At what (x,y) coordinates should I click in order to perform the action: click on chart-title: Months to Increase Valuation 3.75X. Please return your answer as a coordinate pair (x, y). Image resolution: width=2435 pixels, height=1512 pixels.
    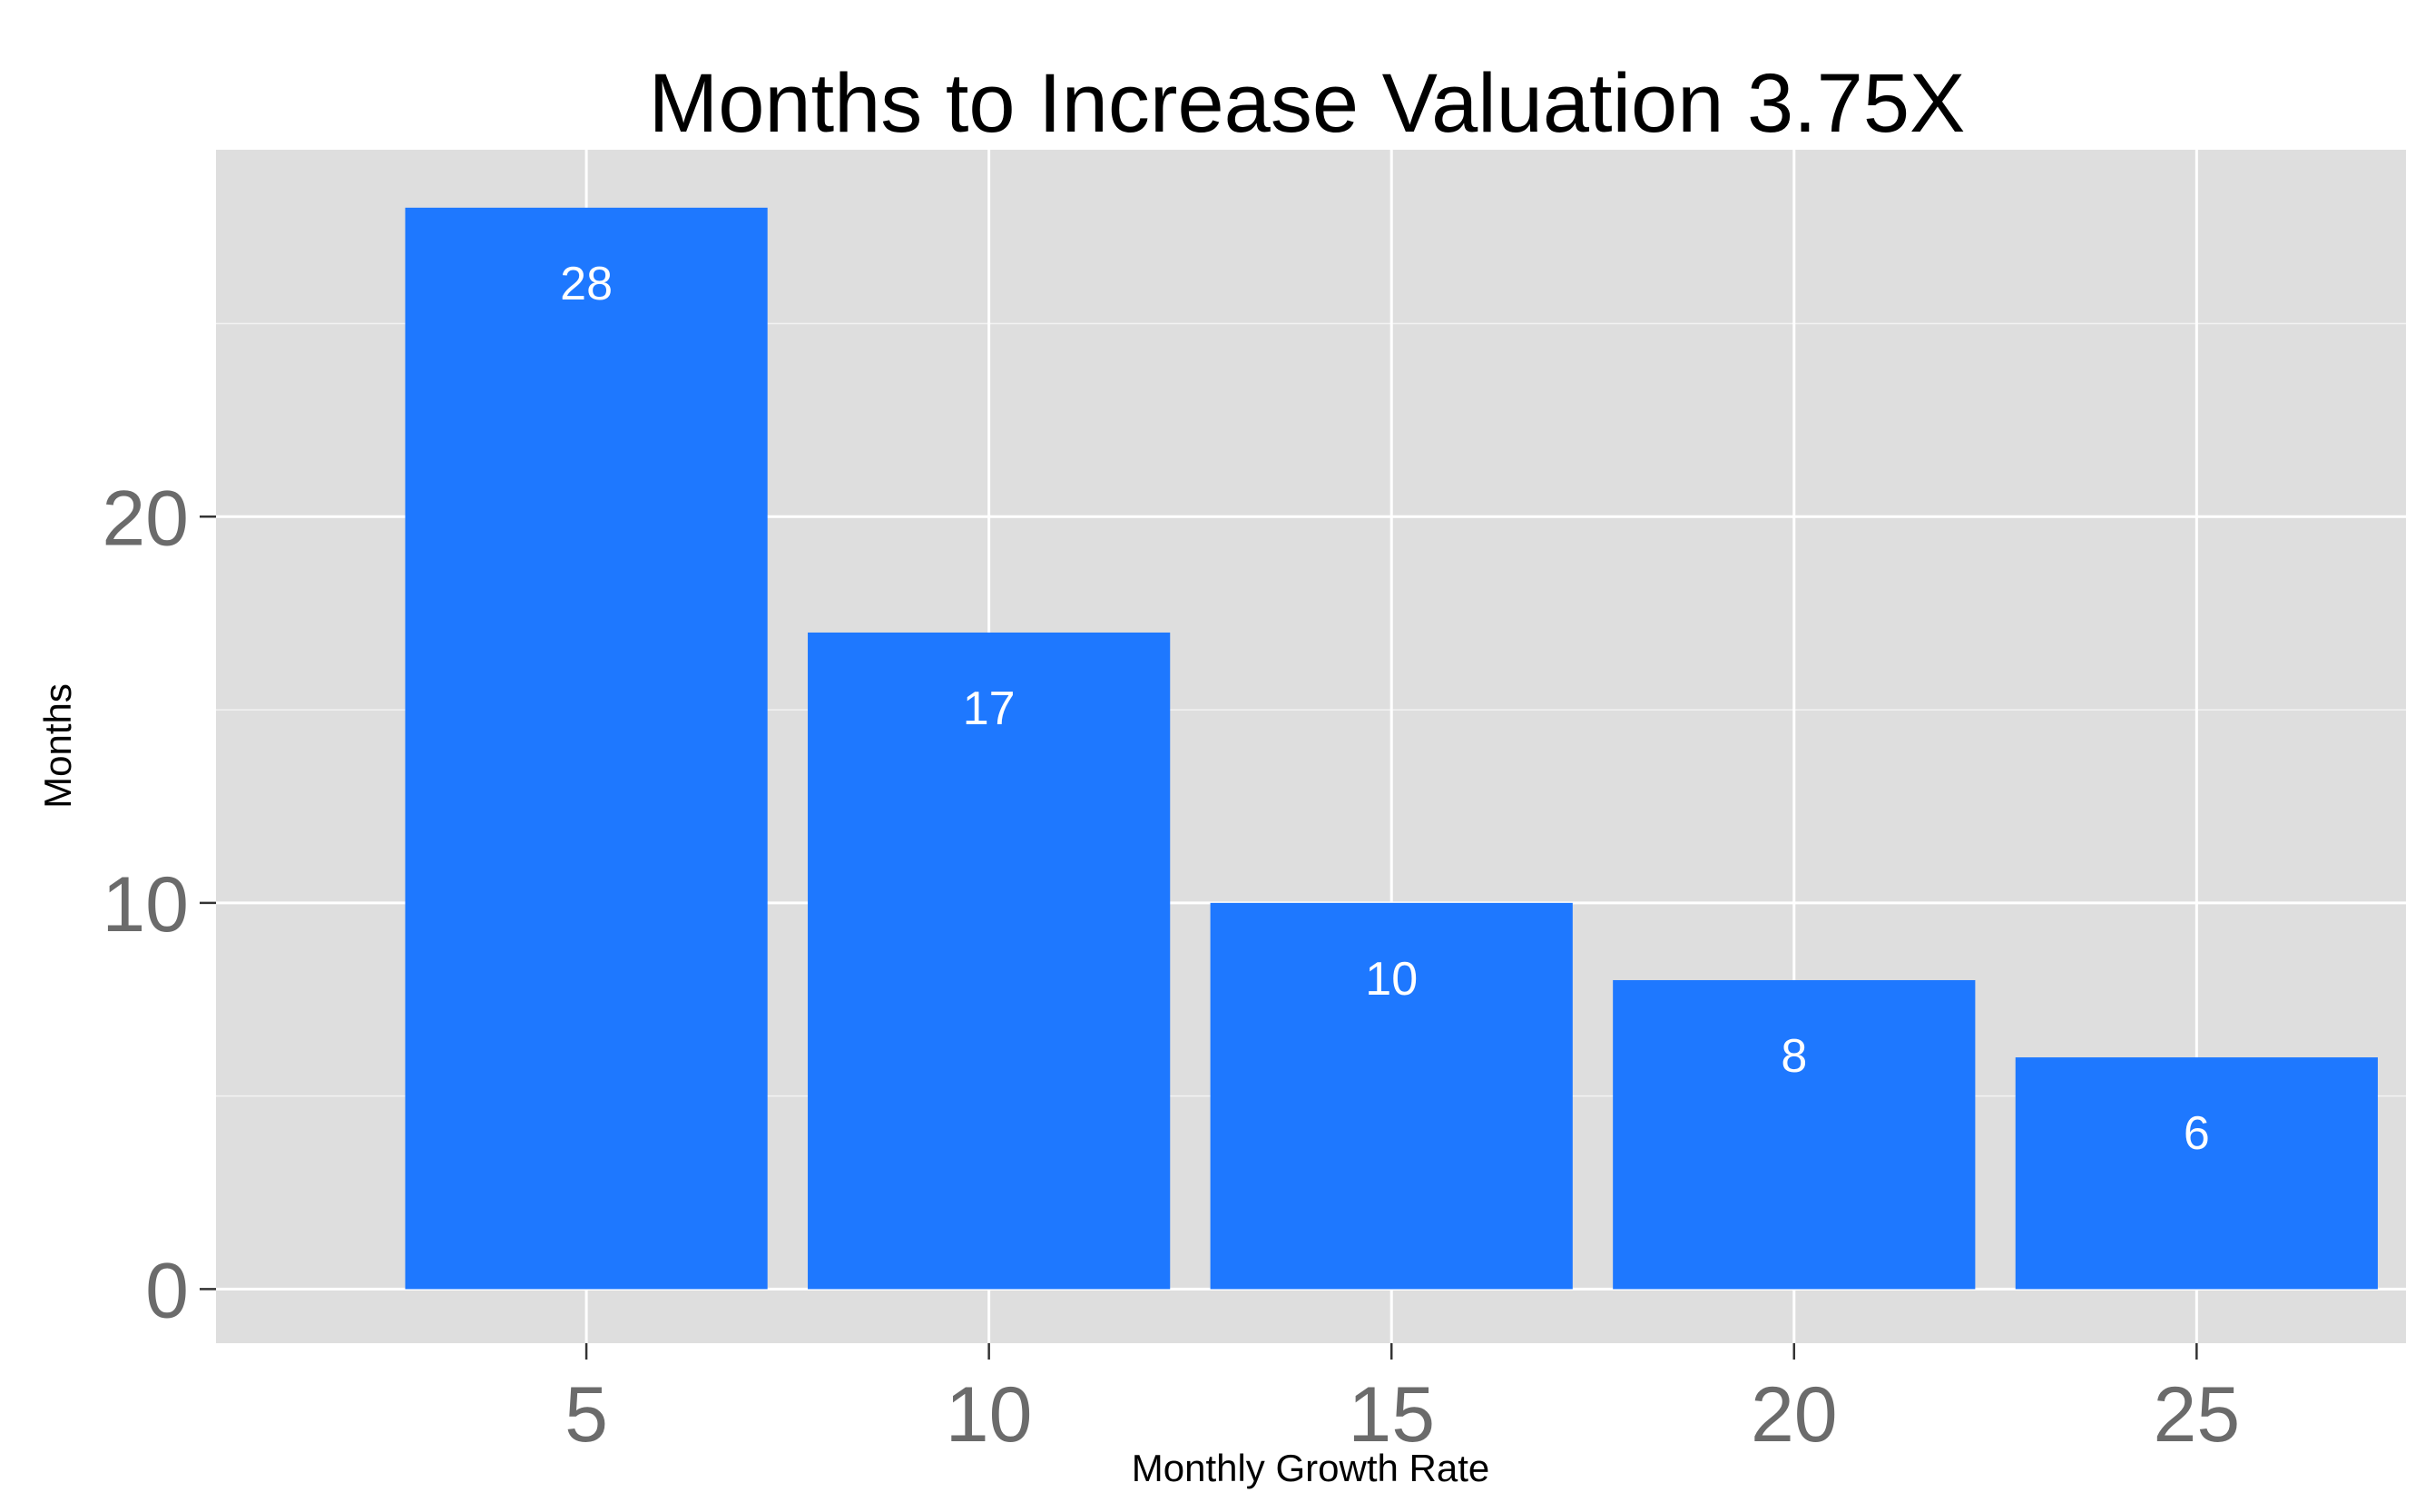
    Looking at the image, I should click on (1307, 103).